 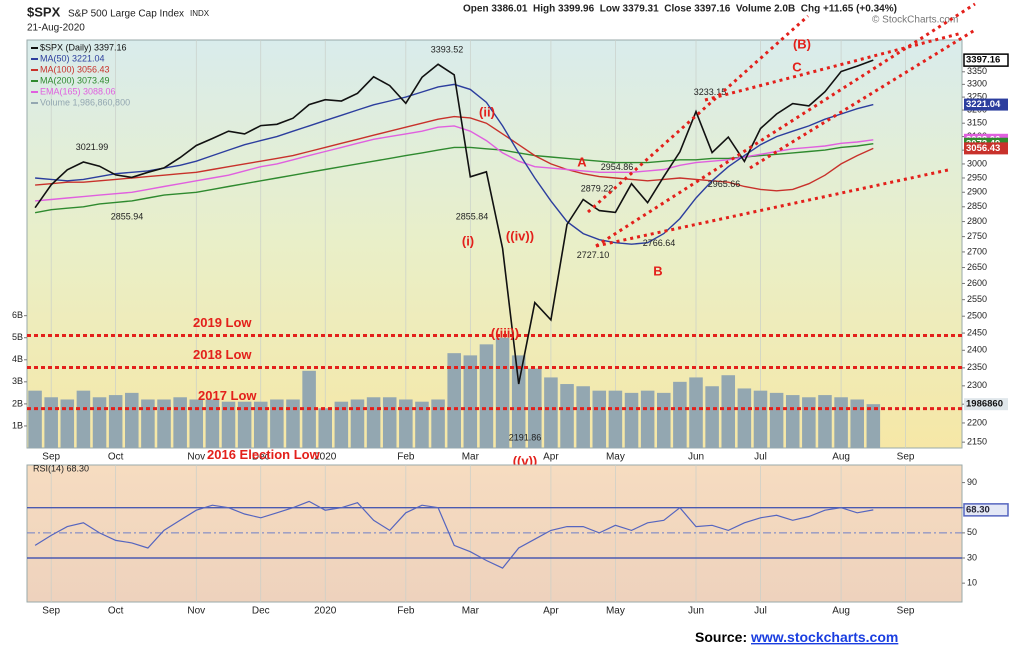 I want to click on y-tick-label: 2350, so click(x=977, y=367).